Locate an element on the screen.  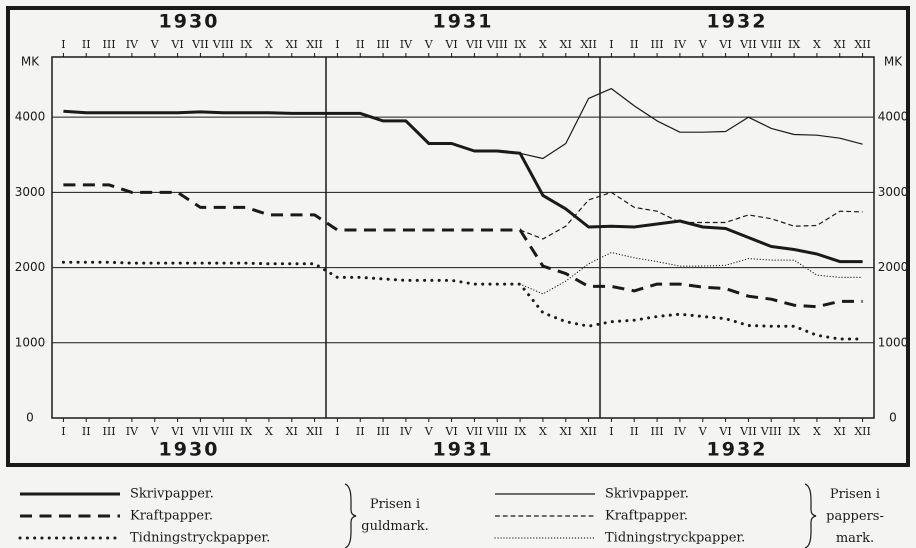
legend-group-label: Prisen i pappers-mark. is located at coordinates (855, 516).